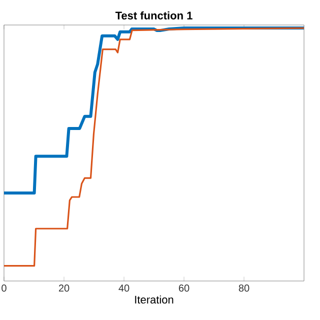 This screenshot has height=320, width=320. I want to click on chart-title: Test function 1, so click(153, 15).